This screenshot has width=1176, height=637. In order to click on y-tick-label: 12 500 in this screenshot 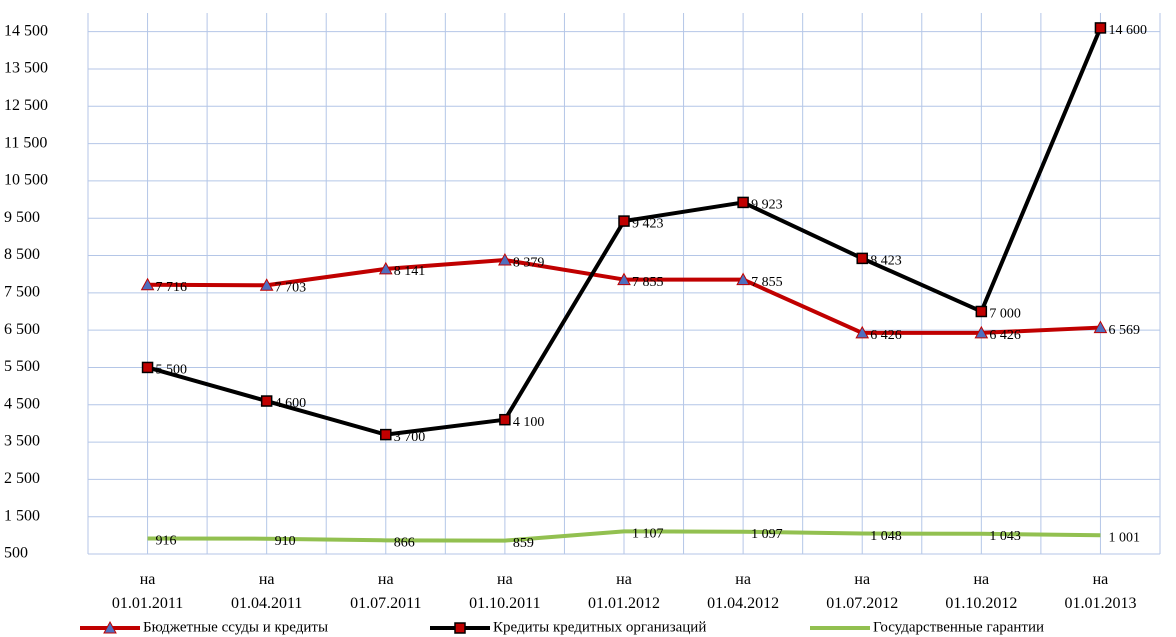, I will do `click(26, 105)`.